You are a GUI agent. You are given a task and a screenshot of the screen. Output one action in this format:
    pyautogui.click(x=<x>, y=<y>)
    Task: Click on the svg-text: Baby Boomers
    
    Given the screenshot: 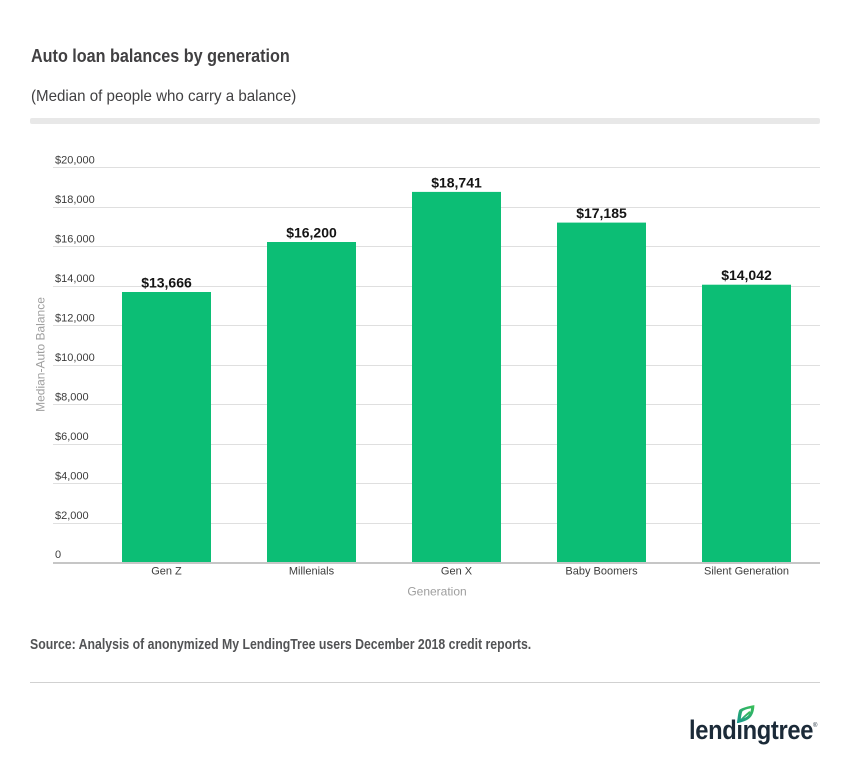 What is the action you would take?
    pyautogui.click(x=601, y=572)
    